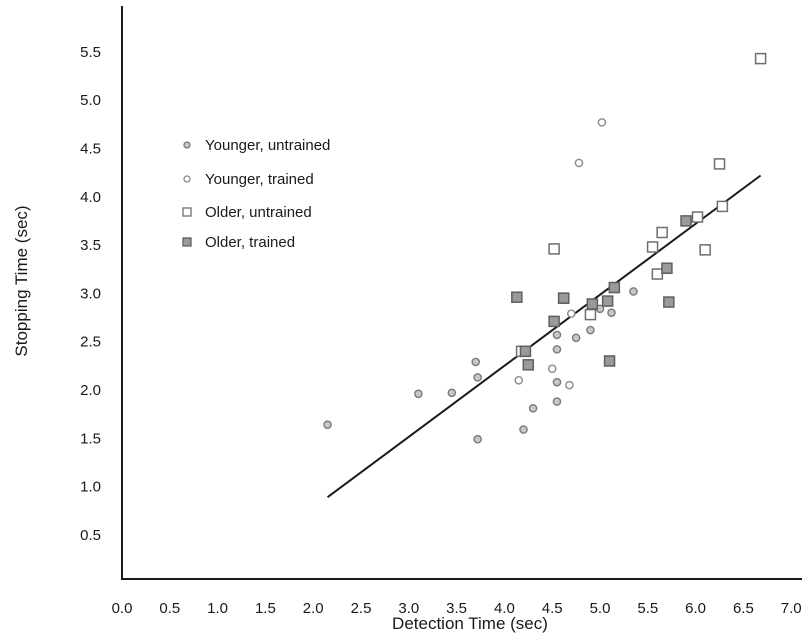  I want to click on legend-item: Younger, untrained, so click(256, 145).